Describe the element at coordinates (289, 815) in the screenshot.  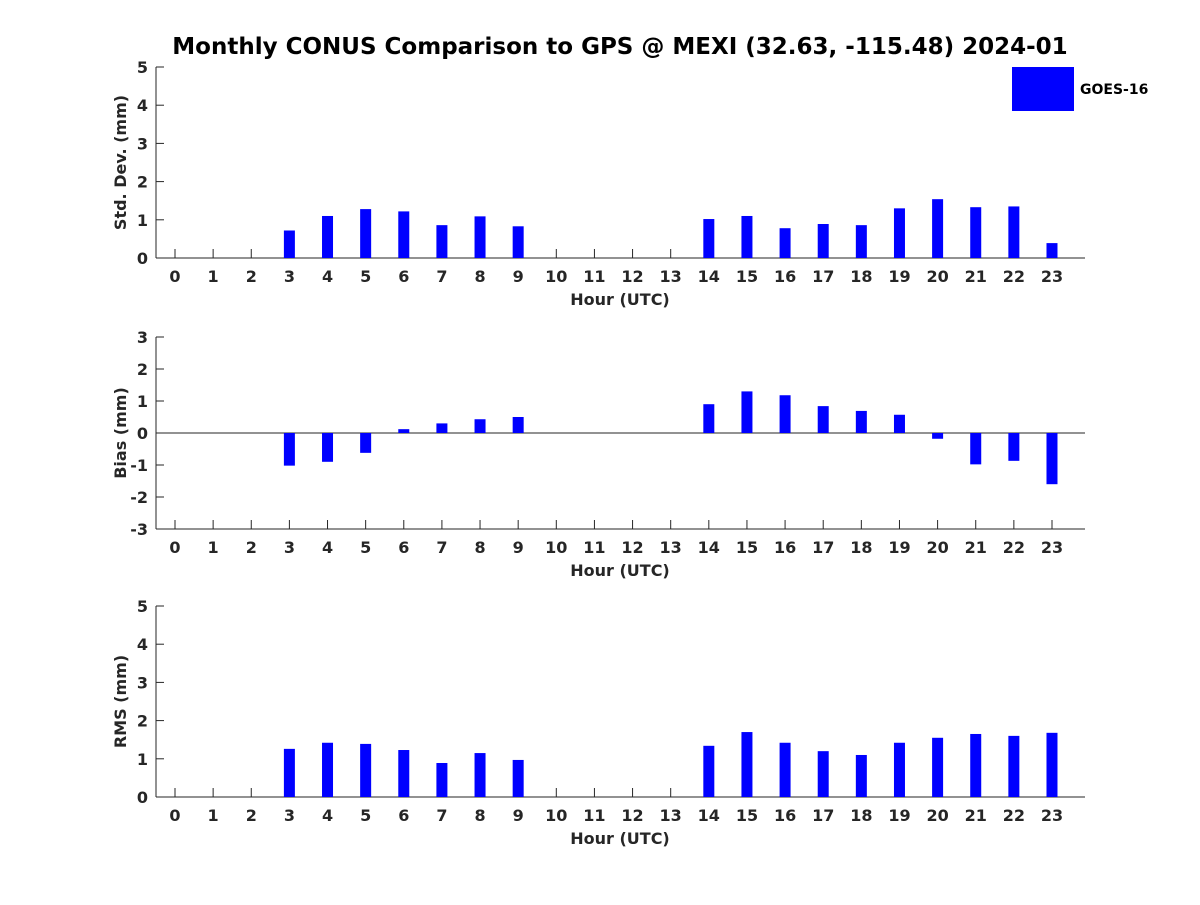
I see `x-tick-label-rms: 3` at that location.